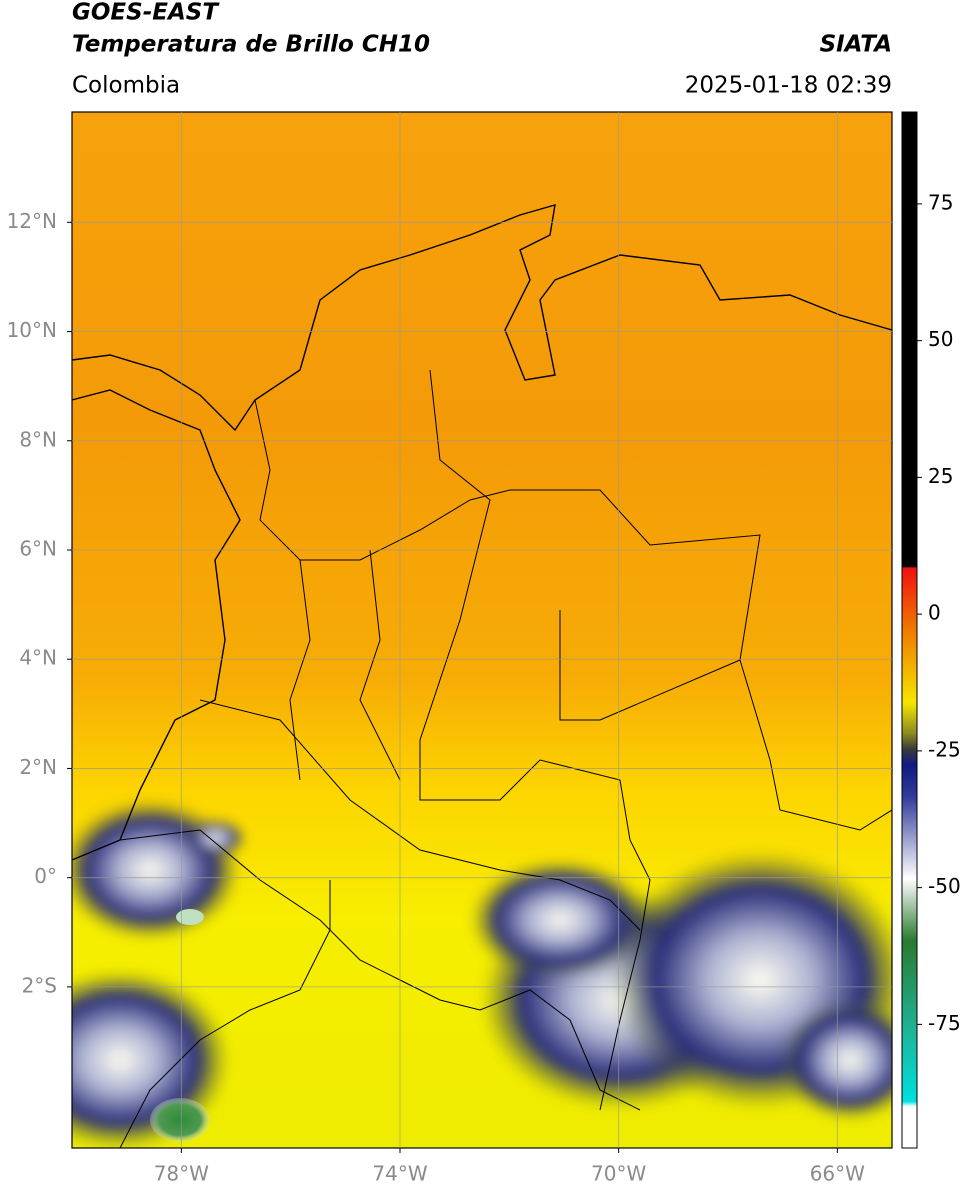 The image size is (966, 1194). What do you see at coordinates (181, 1174) in the screenshot?
I see `x-tick-label: 78°W` at bounding box center [181, 1174].